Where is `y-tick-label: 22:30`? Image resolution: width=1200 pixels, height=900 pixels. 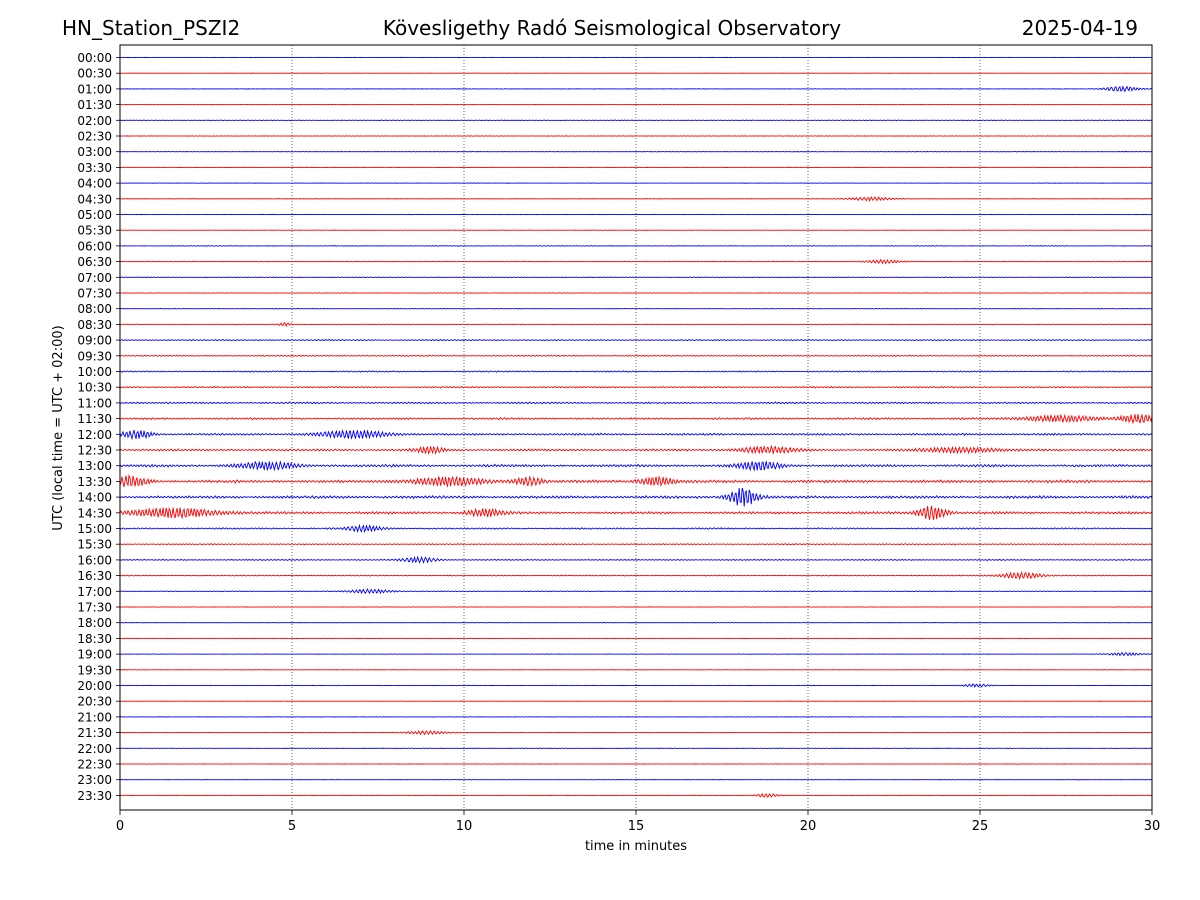
y-tick-label: 22:30 is located at coordinates (94, 765).